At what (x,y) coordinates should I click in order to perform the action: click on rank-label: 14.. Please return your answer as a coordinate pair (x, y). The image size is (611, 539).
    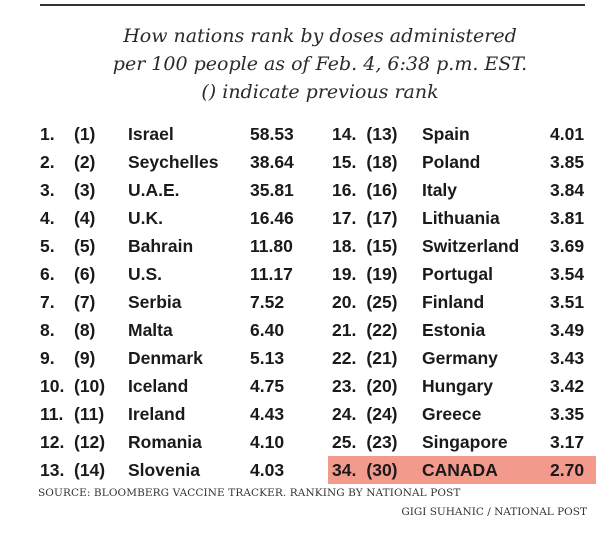
    Looking at the image, I should click on (344, 134).